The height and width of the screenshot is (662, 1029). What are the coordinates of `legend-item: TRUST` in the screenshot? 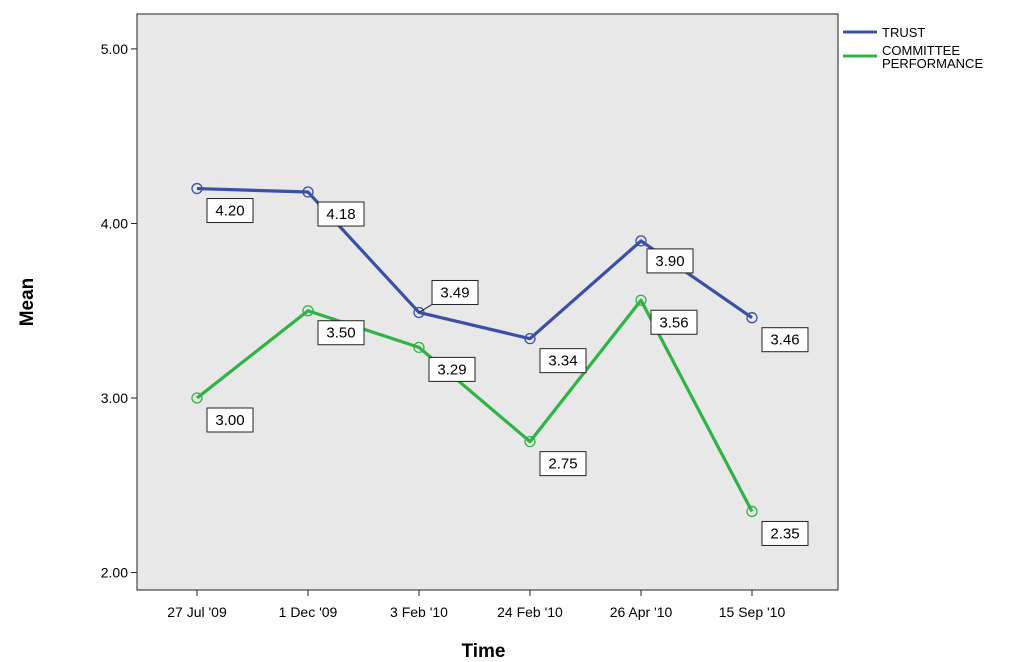 It's located at (884, 32).